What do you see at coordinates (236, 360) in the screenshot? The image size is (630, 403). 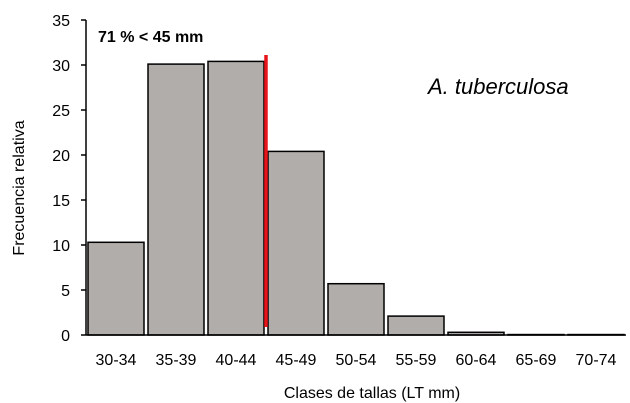 I see `x-tick-label: 40-44` at bounding box center [236, 360].